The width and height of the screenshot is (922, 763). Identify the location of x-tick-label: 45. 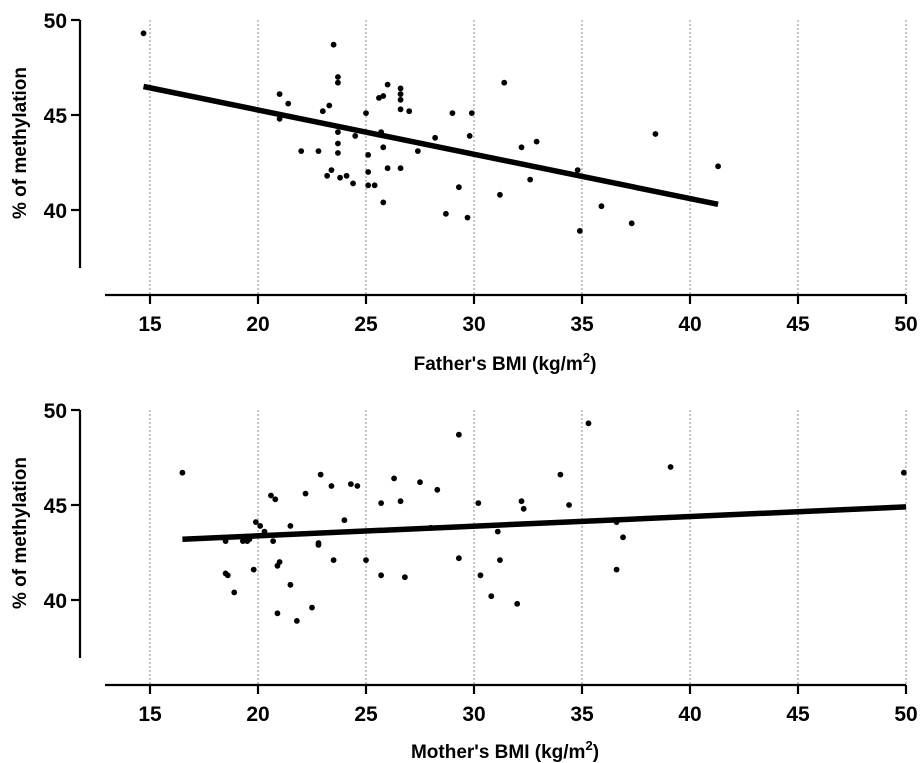
(798, 714).